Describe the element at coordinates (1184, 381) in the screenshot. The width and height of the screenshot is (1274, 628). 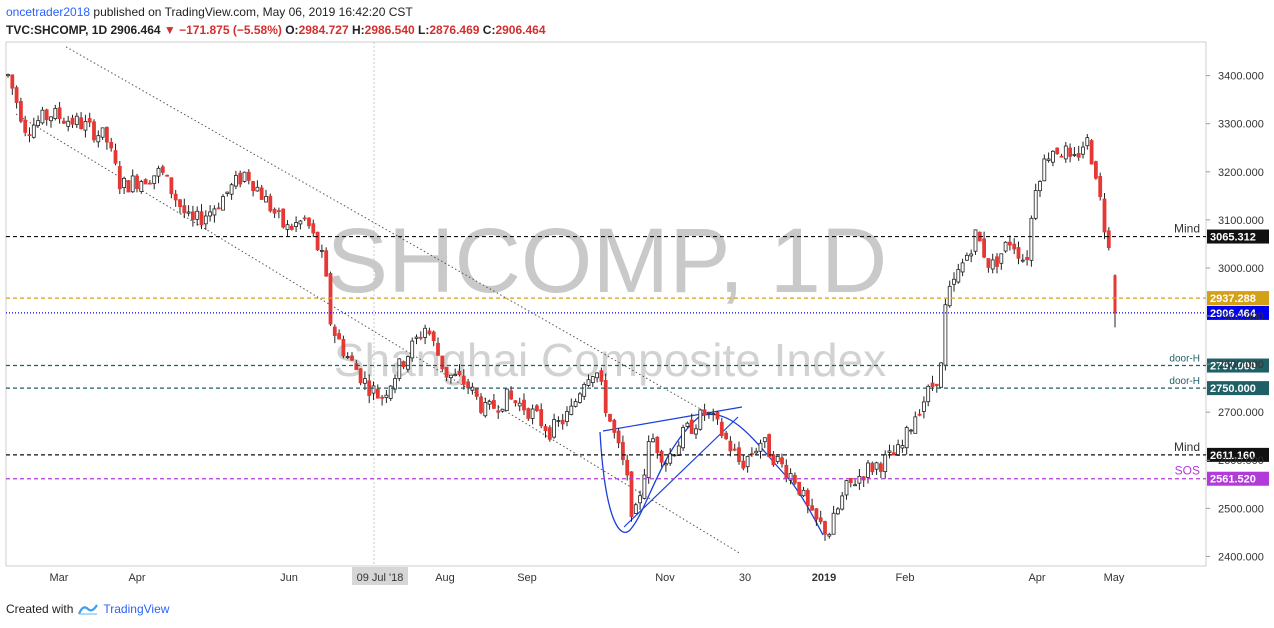
I see `level-tag: door-H` at that location.